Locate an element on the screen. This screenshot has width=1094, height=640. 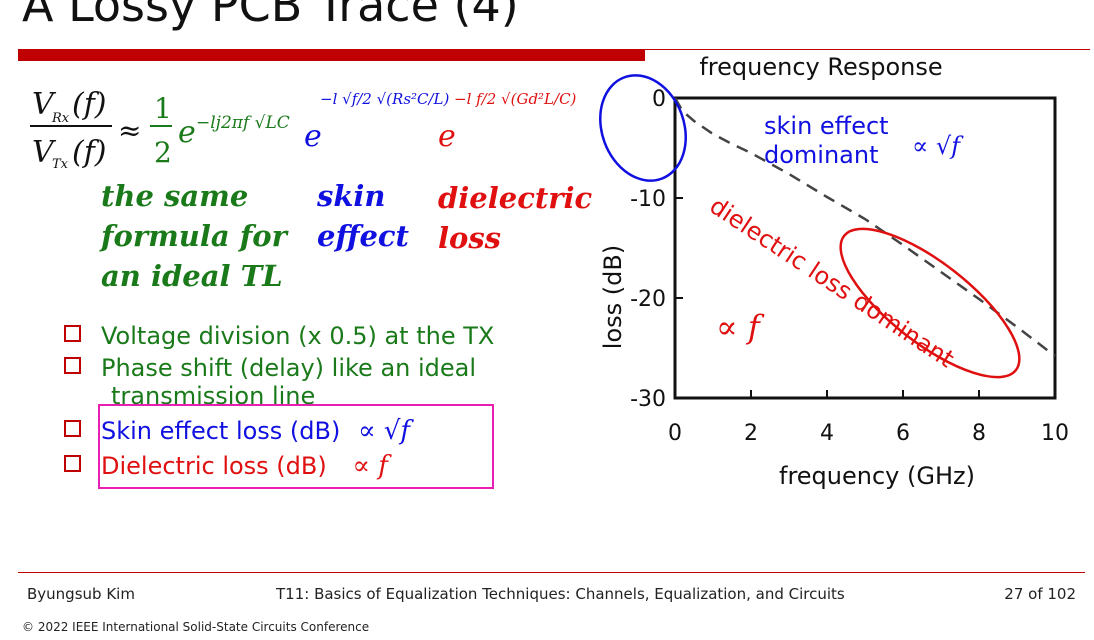
note-ideal-tl: the same formula for an ideal TL is located at coordinates (194, 236).